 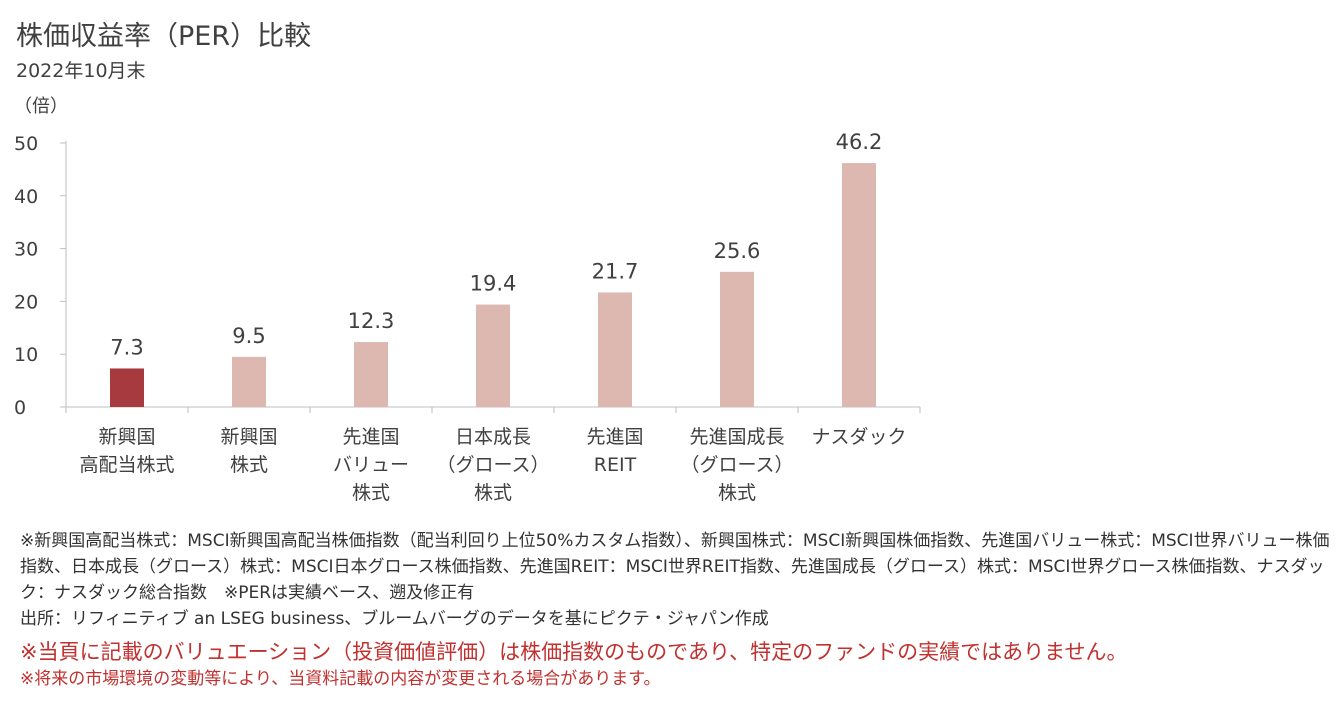 I want to click on data-label: 46.2, so click(x=859, y=142).